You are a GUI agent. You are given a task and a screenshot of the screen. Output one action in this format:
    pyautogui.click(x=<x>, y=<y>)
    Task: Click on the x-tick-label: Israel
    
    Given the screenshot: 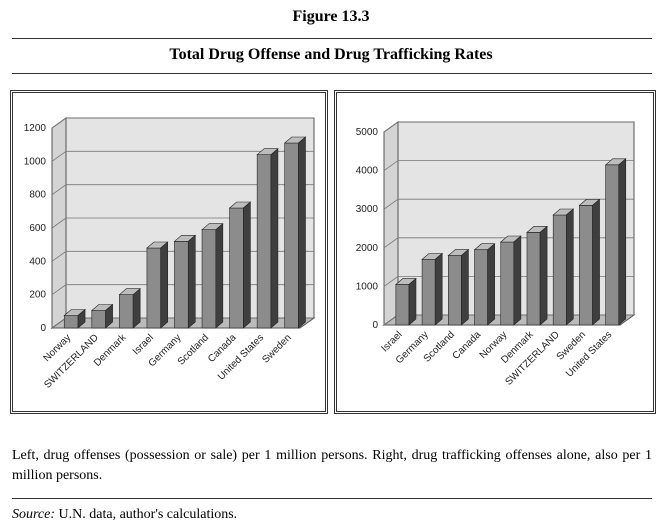 What is the action you would take?
    pyautogui.click(x=143, y=344)
    